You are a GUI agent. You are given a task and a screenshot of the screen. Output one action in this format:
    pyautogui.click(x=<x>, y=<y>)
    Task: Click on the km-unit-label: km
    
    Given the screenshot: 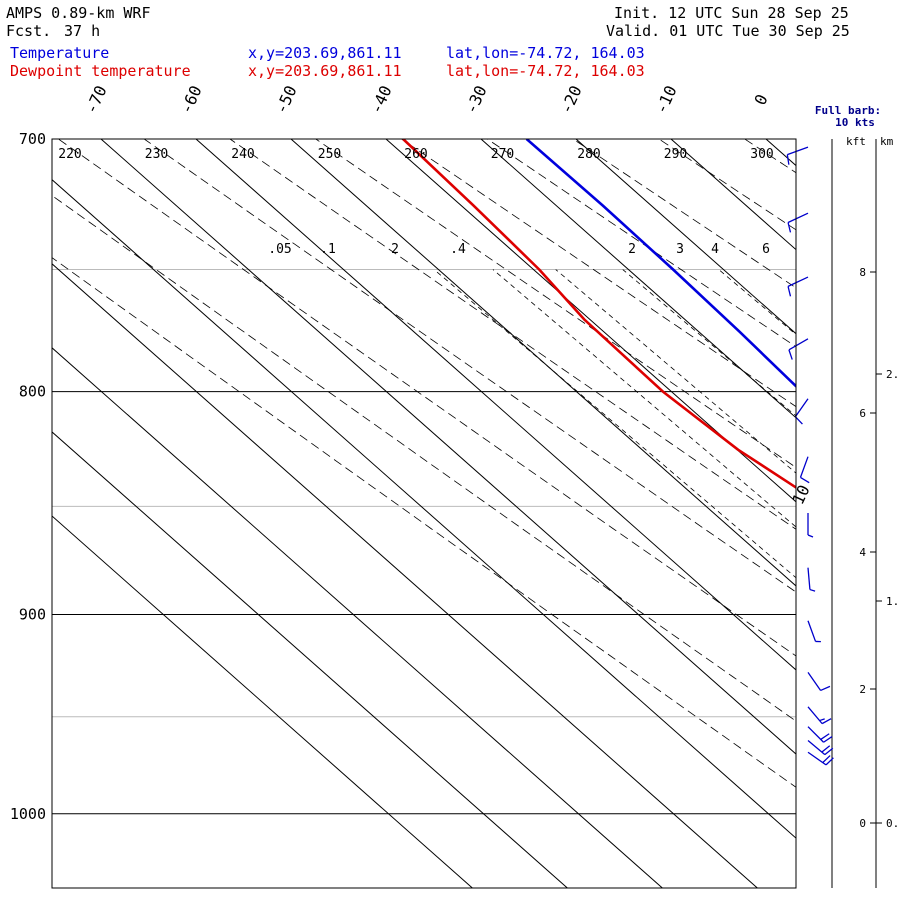 What is the action you would take?
    pyautogui.click(x=887, y=141)
    